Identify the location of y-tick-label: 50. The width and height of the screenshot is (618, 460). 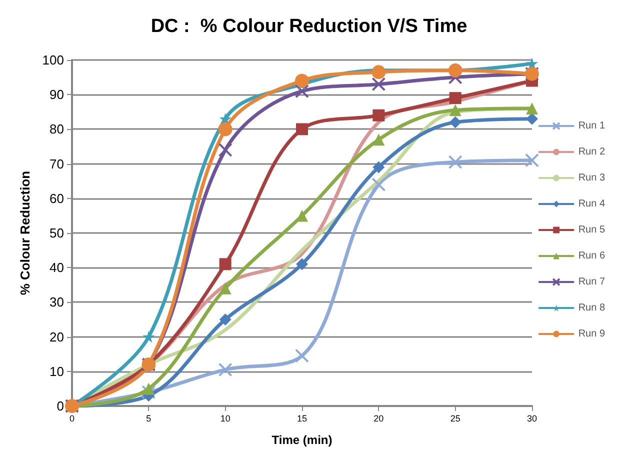
(57, 233).